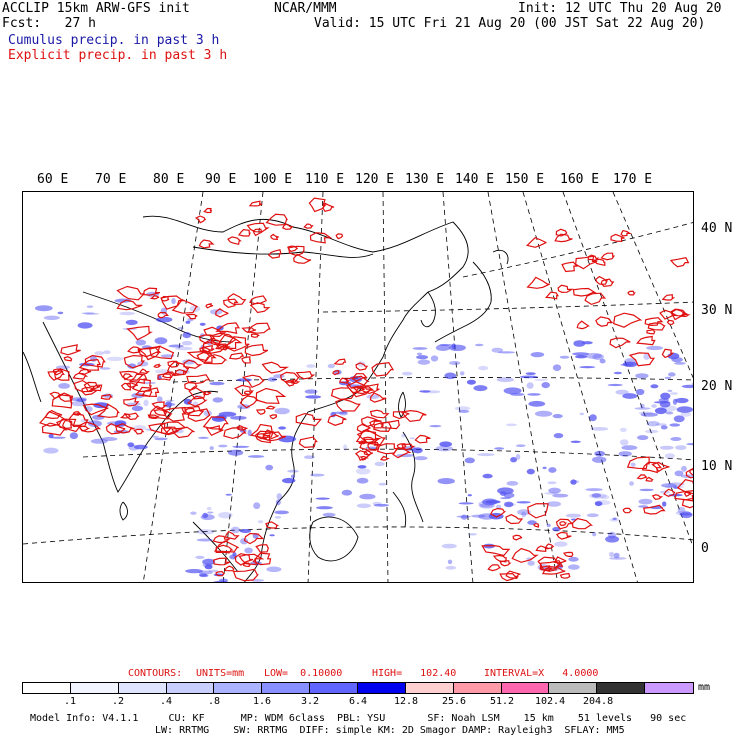  I want to click on producer-label: NCAR/MMM, so click(305, 8).